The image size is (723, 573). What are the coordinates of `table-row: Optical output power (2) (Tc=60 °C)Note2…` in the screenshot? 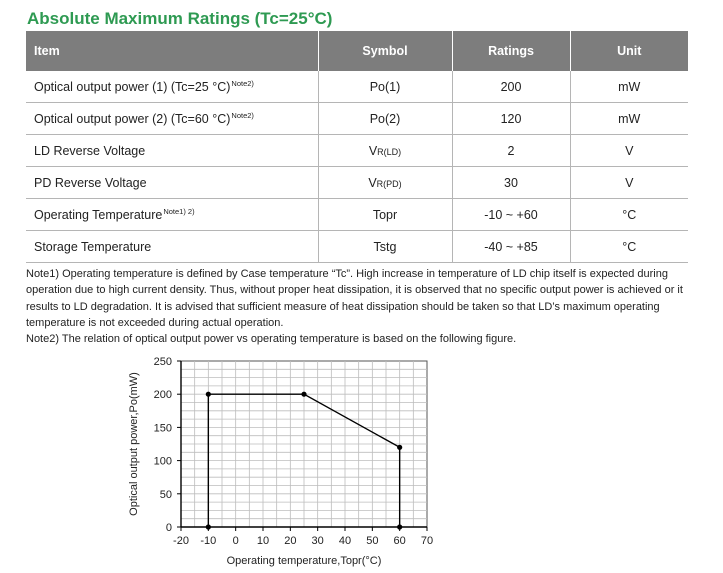 It's located at (357, 118).